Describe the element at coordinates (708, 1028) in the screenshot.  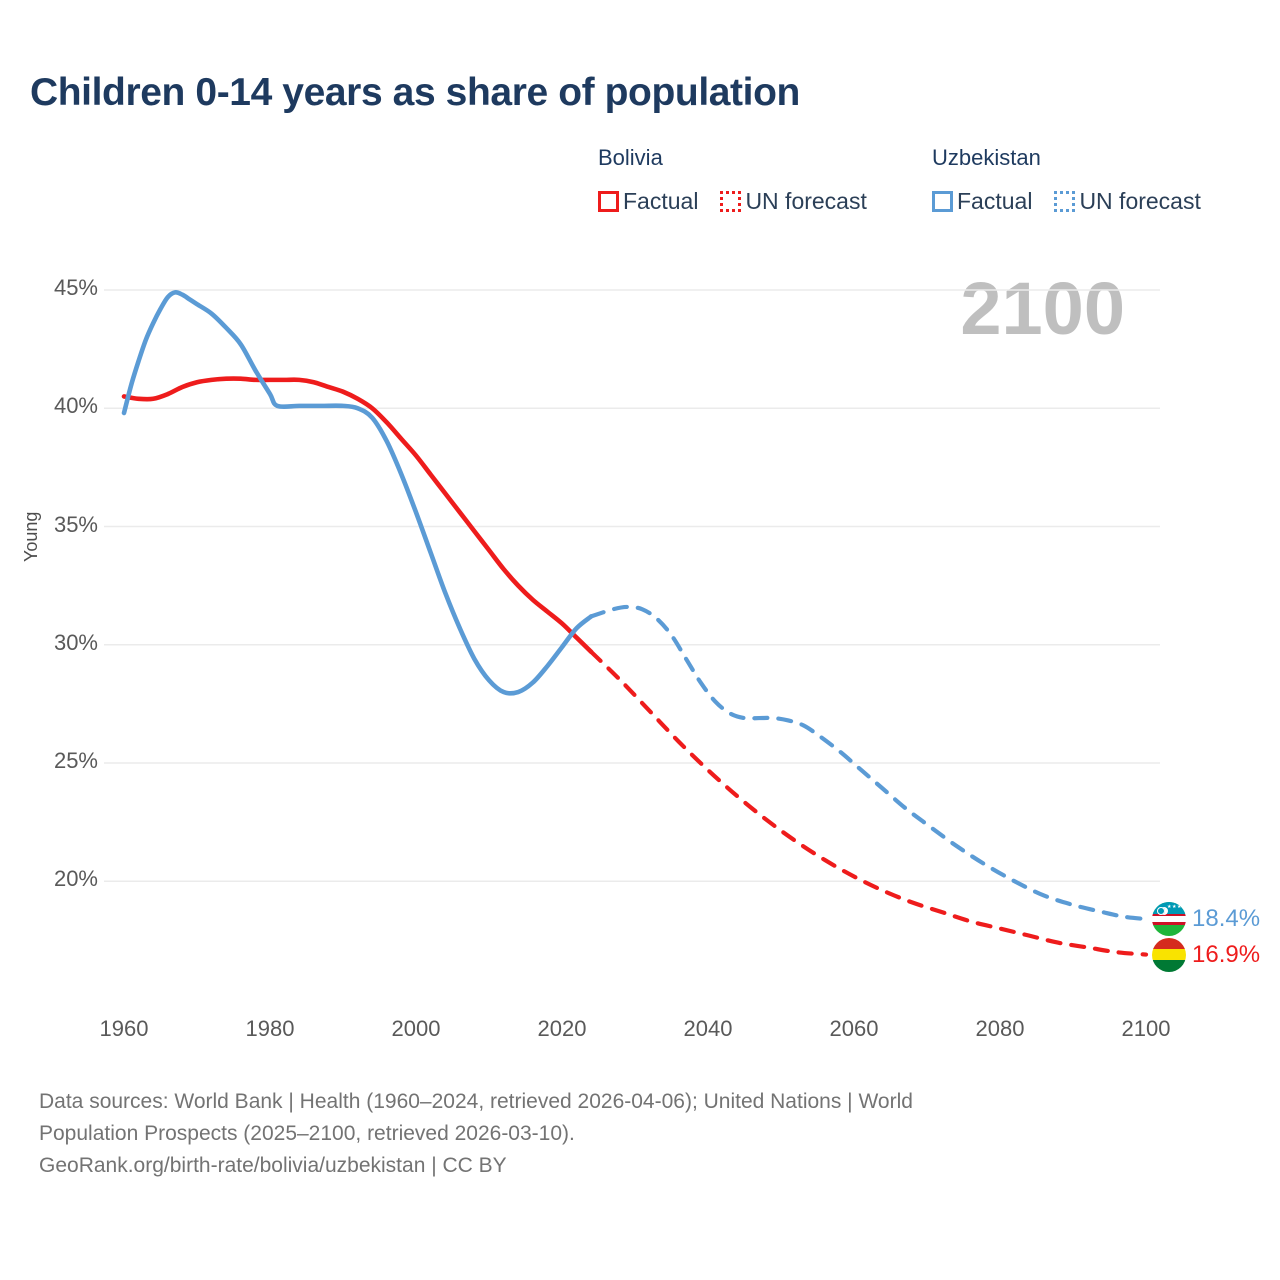
I see `x-axis-tick-label: 2040` at that location.